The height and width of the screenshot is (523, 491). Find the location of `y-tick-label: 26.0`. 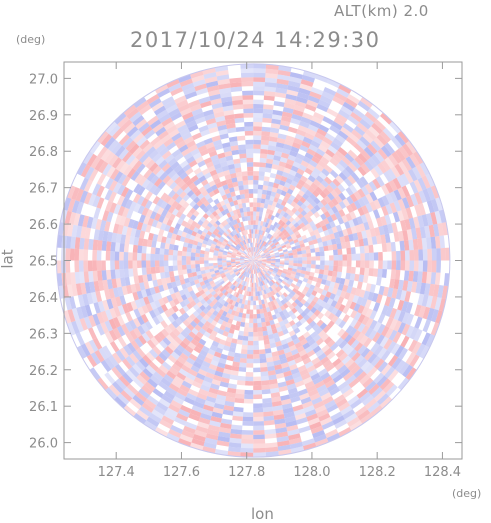

y-tick-label: 26.0 is located at coordinates (43, 444).